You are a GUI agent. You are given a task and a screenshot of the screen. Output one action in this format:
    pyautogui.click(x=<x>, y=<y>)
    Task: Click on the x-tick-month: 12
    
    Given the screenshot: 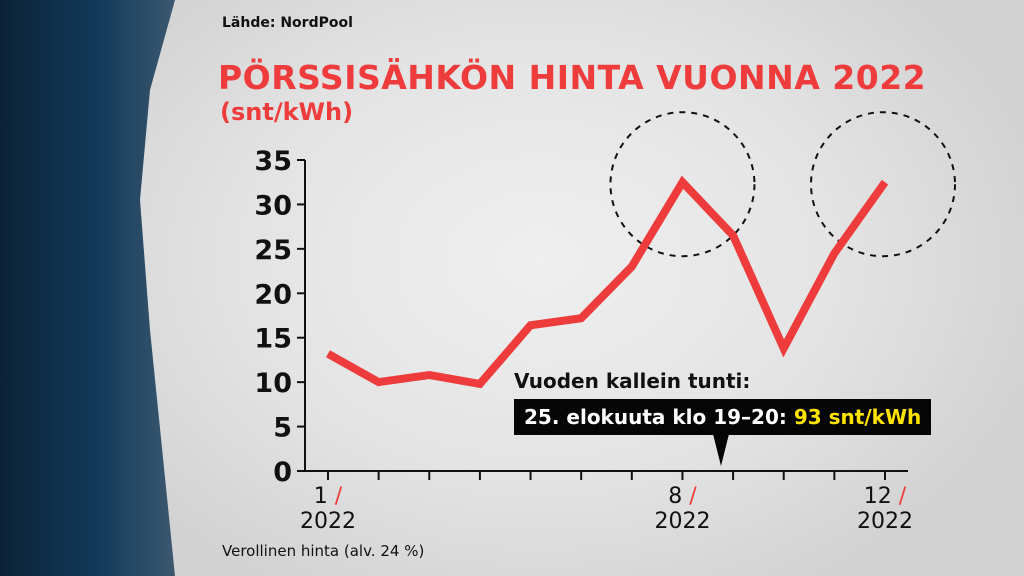 What is the action you would take?
    pyautogui.click(x=881, y=496)
    